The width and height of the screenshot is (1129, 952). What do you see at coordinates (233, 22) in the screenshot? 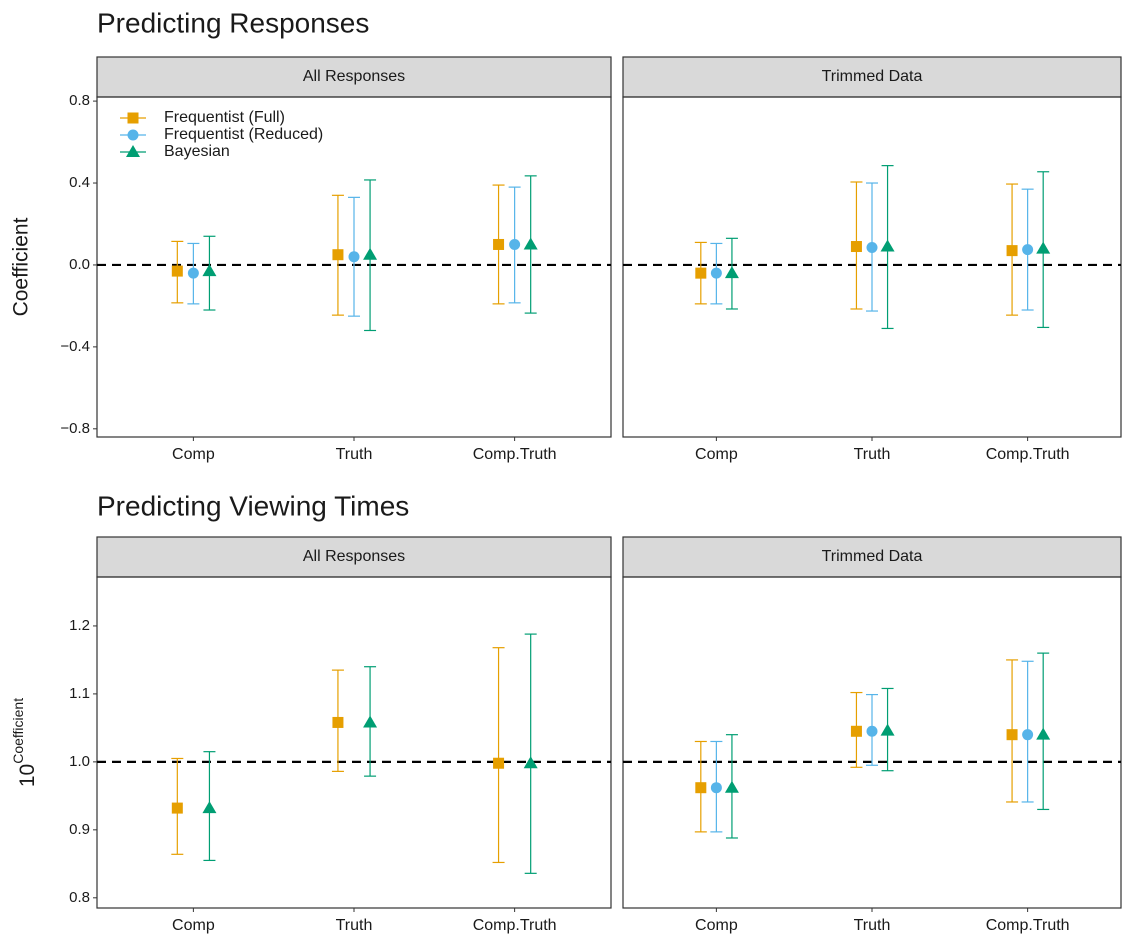
I see `chart-title: Predicting Responses` at bounding box center [233, 22].